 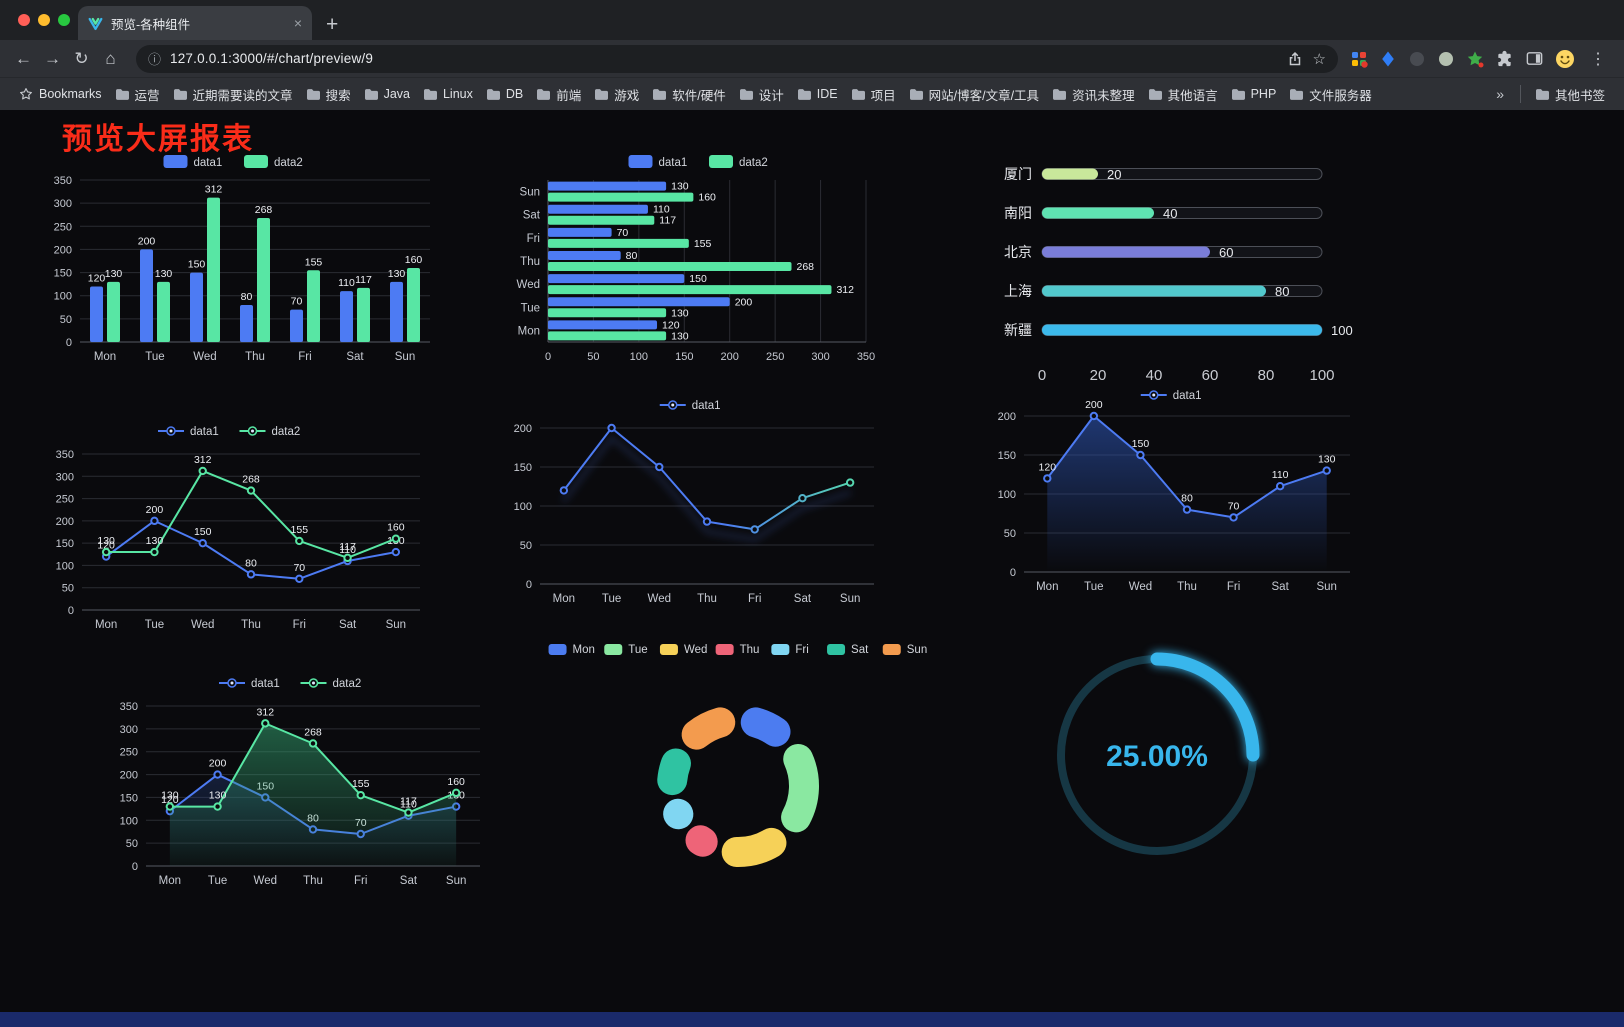 I want to click on extension-icon-dark-circle, so click(x=1417, y=59).